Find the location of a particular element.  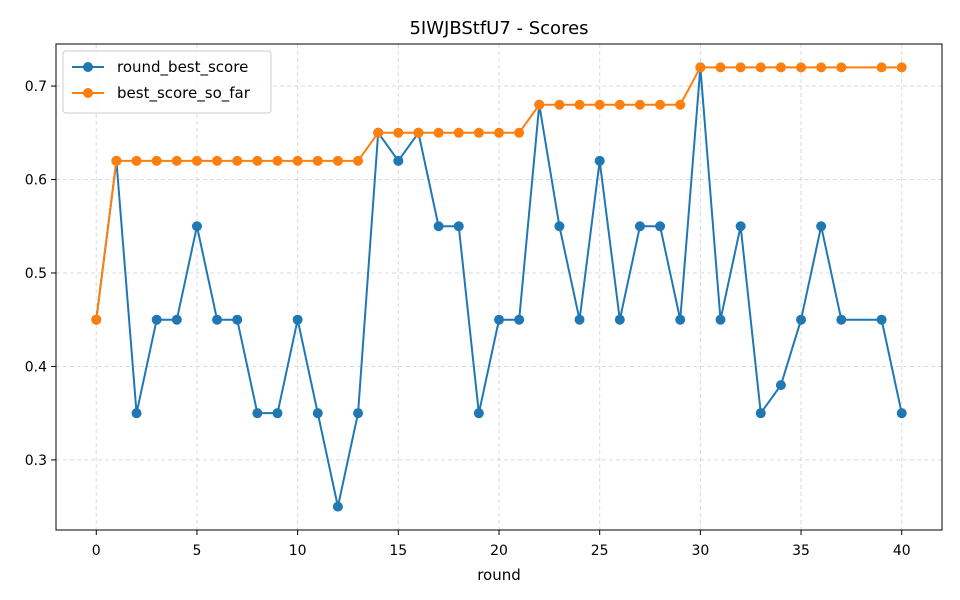

x-axis-label: round is located at coordinates (499, 575).